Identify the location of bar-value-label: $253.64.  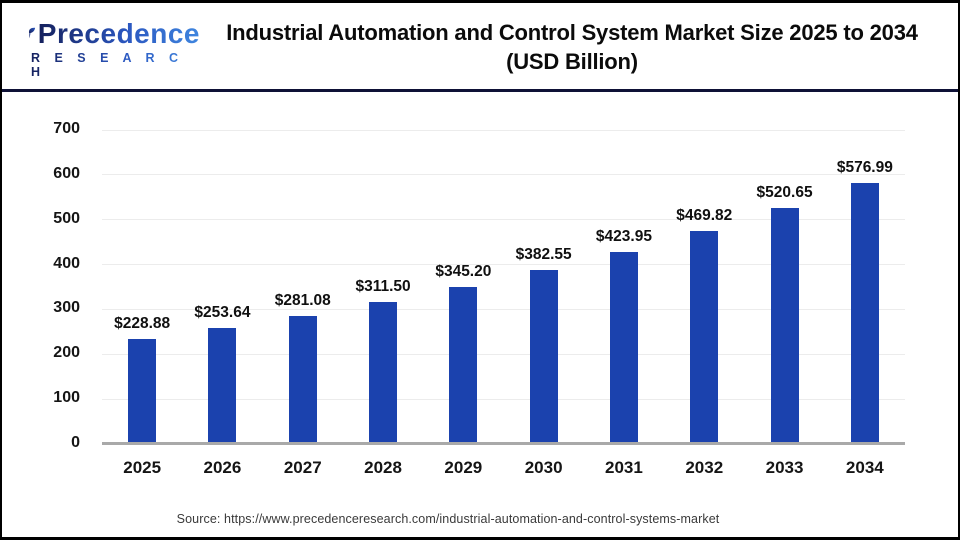
(222, 313).